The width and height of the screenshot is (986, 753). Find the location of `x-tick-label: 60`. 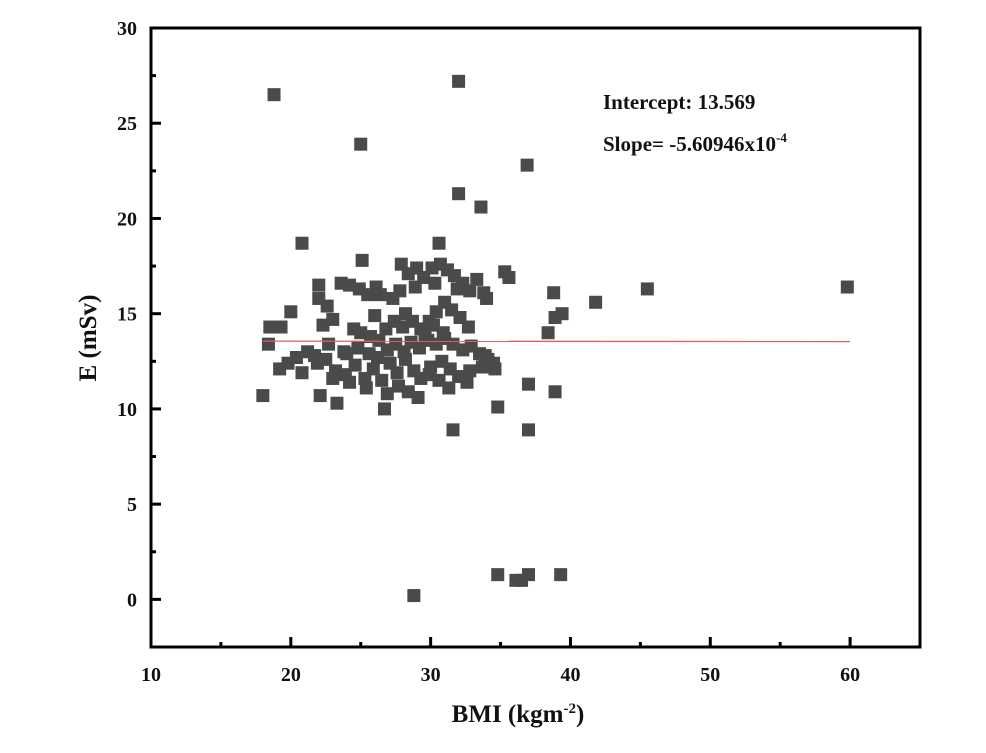

x-tick-label: 60 is located at coordinates (850, 675).